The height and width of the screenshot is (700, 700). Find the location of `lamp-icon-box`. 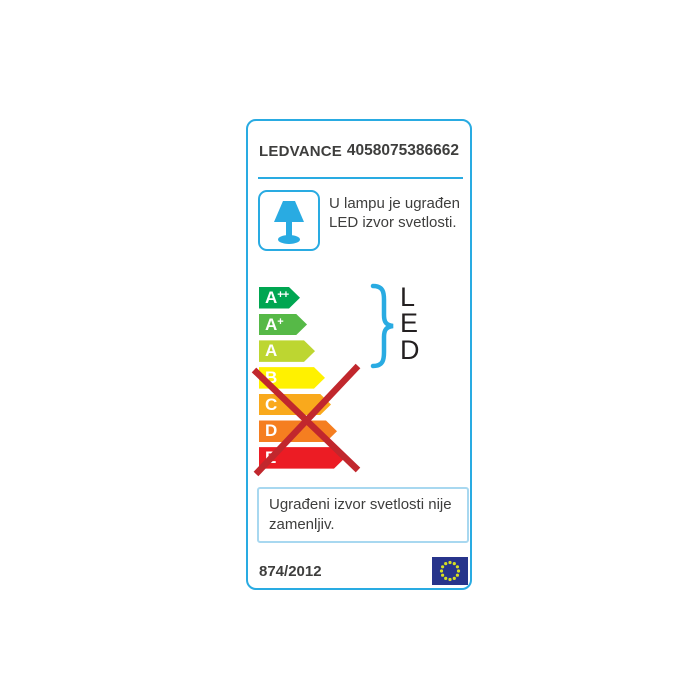

lamp-icon-box is located at coordinates (289, 220).